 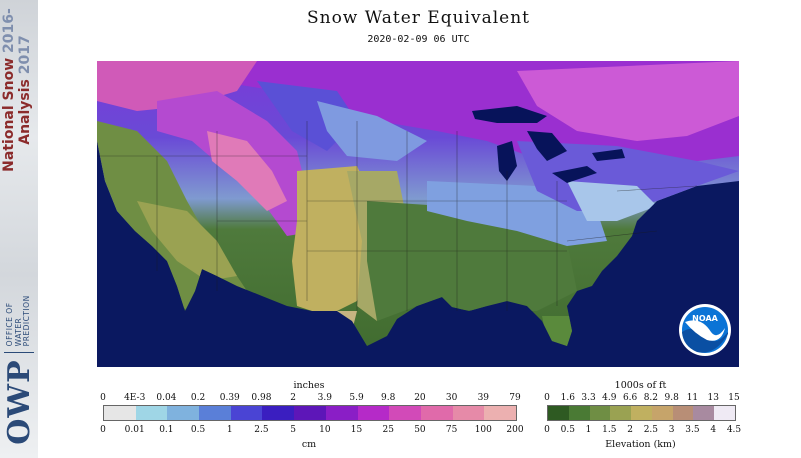 I want to click on legend-tick-label: 6.6, so click(x=630, y=398).